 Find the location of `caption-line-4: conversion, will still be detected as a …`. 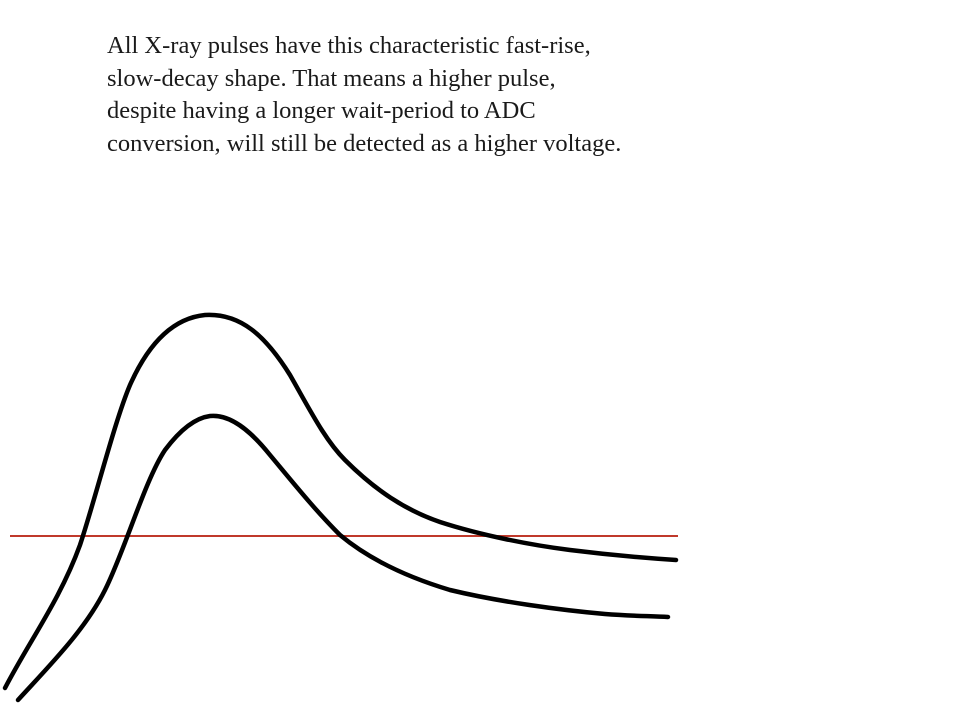

caption-line-4: conversion, will still be detected as a … is located at coordinates (364, 143).